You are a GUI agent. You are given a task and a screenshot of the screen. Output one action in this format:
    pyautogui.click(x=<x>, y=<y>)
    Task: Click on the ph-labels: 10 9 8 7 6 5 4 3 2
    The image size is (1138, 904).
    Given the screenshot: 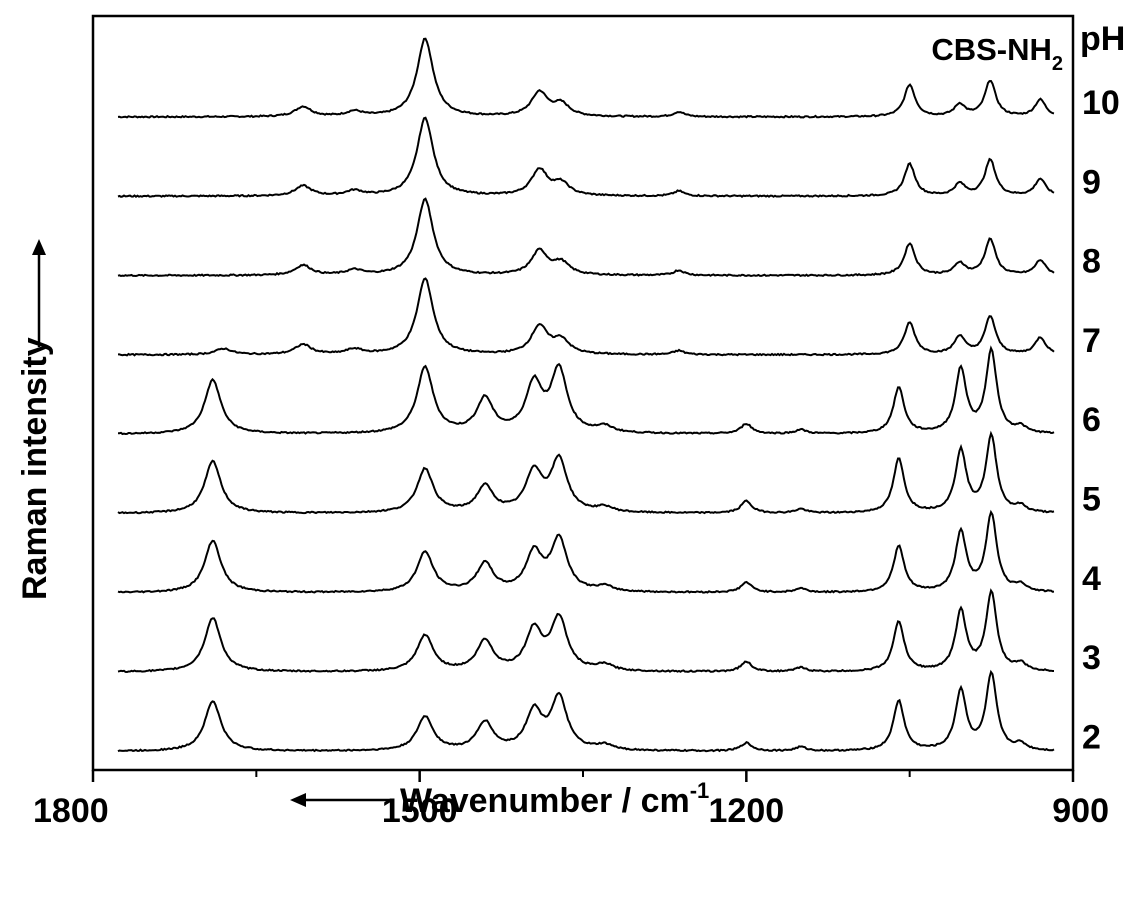 What is the action you would take?
    pyautogui.click(x=1101, y=420)
    